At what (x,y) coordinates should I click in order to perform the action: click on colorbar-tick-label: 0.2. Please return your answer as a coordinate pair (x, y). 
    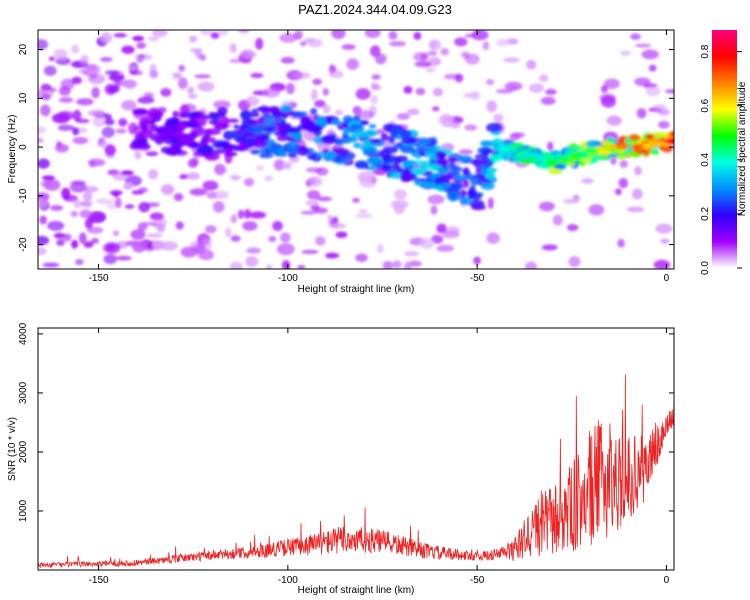
    Looking at the image, I should click on (705, 214).